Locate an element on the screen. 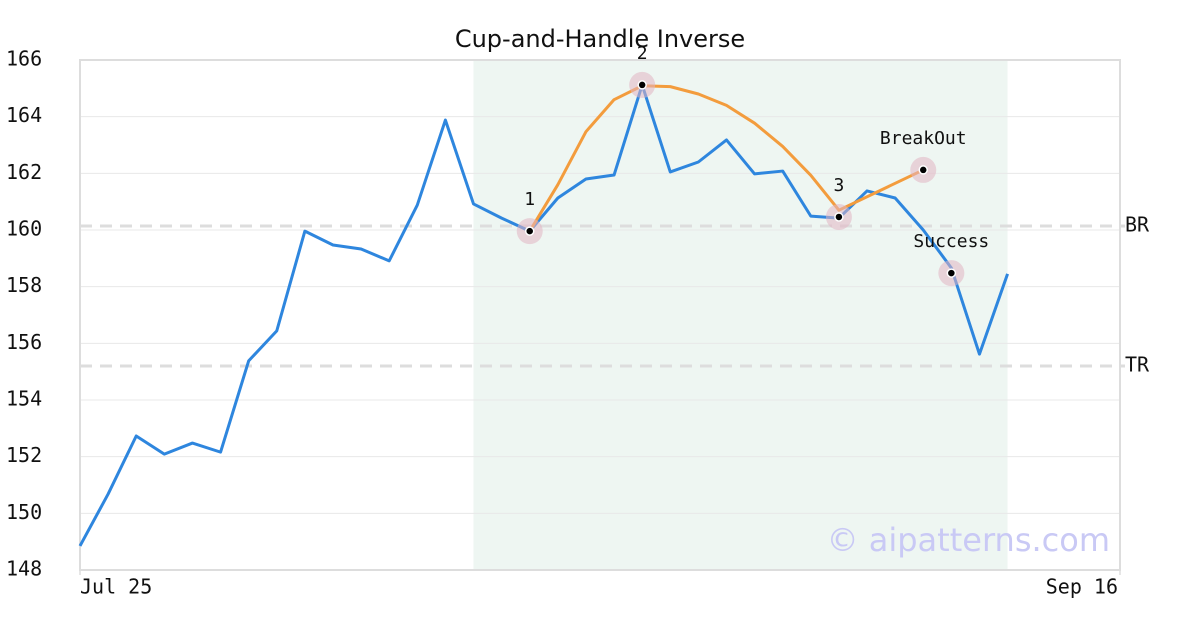 This screenshot has height=630, width=1200. y-tick-label: 158 is located at coordinates (24, 285).